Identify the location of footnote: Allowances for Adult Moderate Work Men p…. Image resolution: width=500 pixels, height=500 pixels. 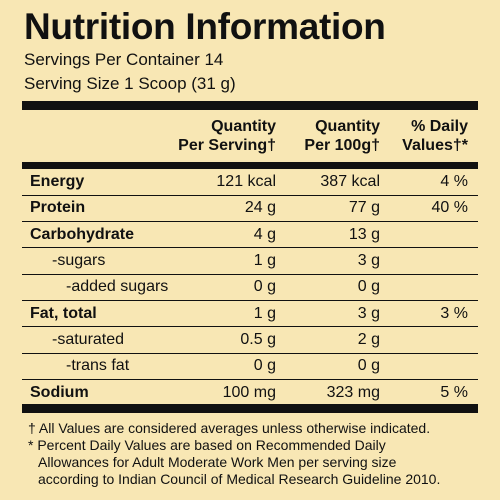
(217, 462).